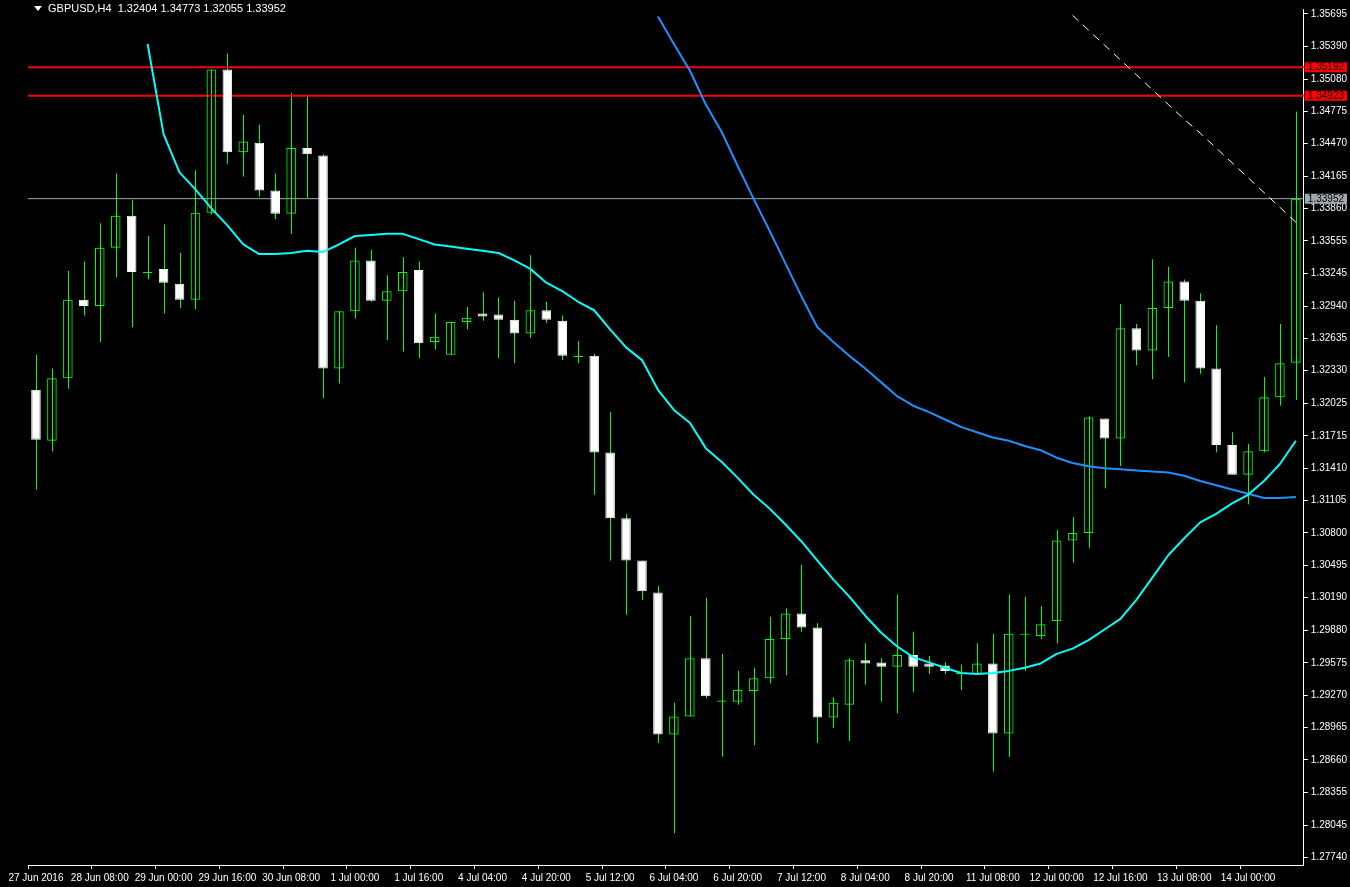 This screenshot has height=887, width=1350. Describe the element at coordinates (483, 877) in the screenshot. I see `x-tick-label: 4 Jul 04:00` at that location.